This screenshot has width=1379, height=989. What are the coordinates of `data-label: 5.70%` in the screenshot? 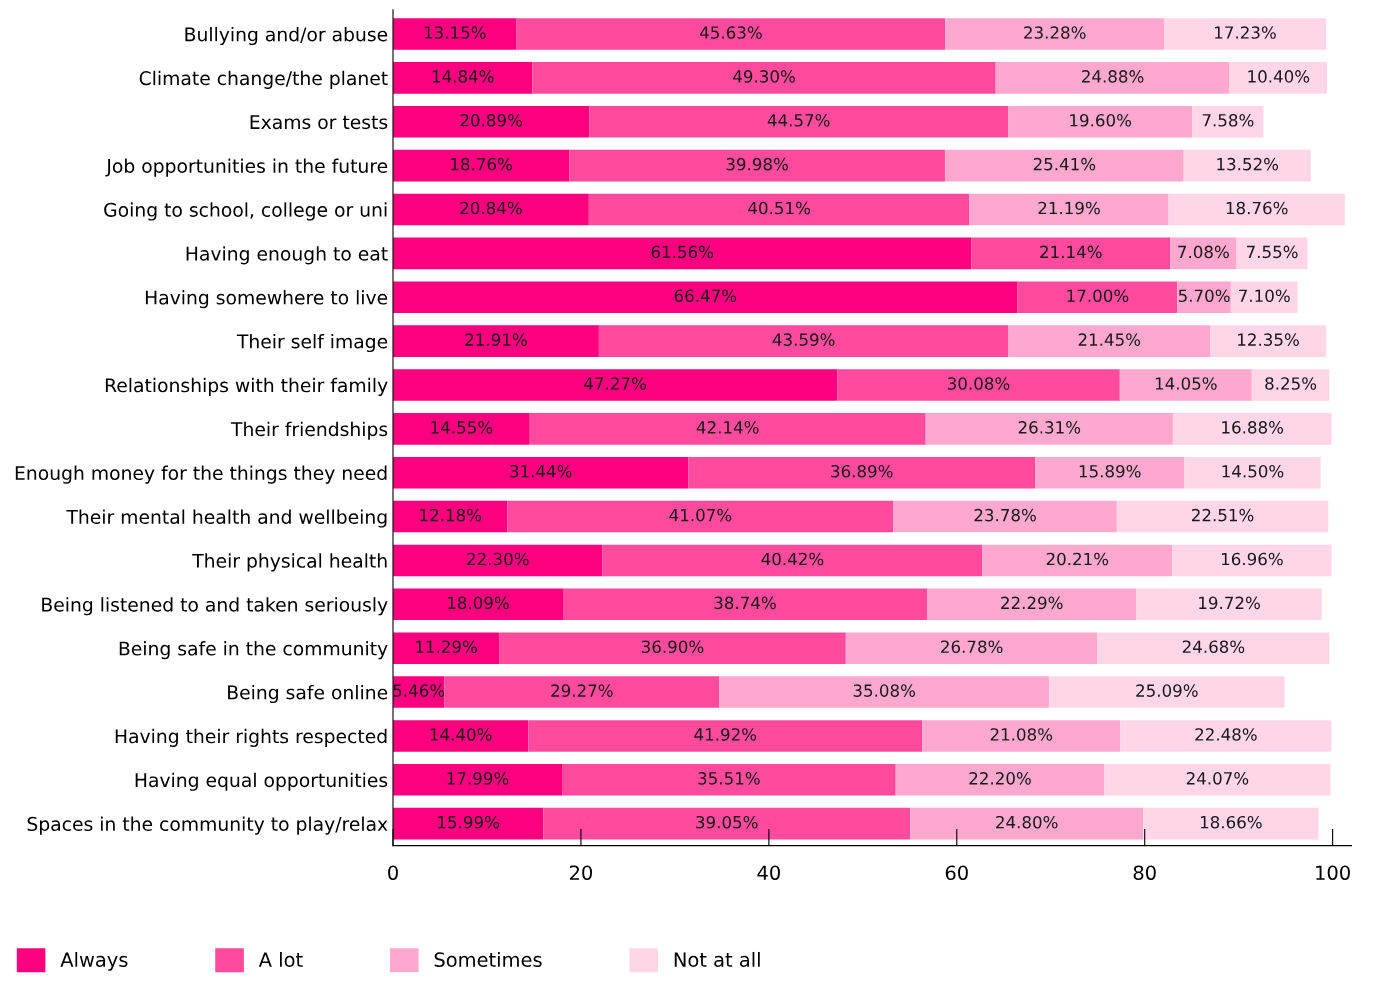 It's located at (1204, 296).